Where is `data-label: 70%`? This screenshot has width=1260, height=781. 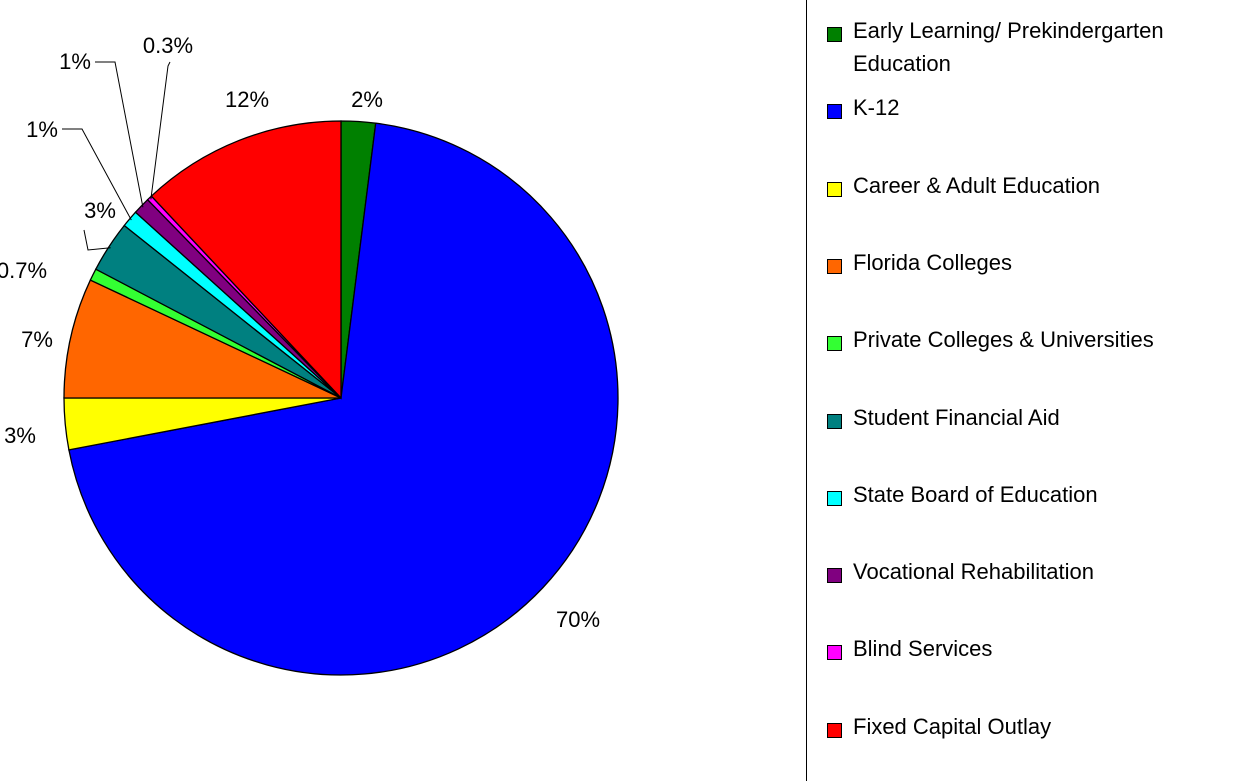
data-label: 70% is located at coordinates (578, 619).